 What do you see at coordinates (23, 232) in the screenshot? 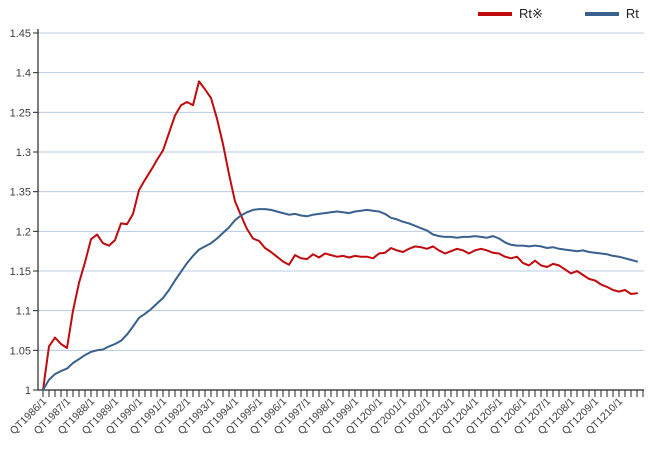
I see `y-axis-tick-label: 1.2` at bounding box center [23, 232].